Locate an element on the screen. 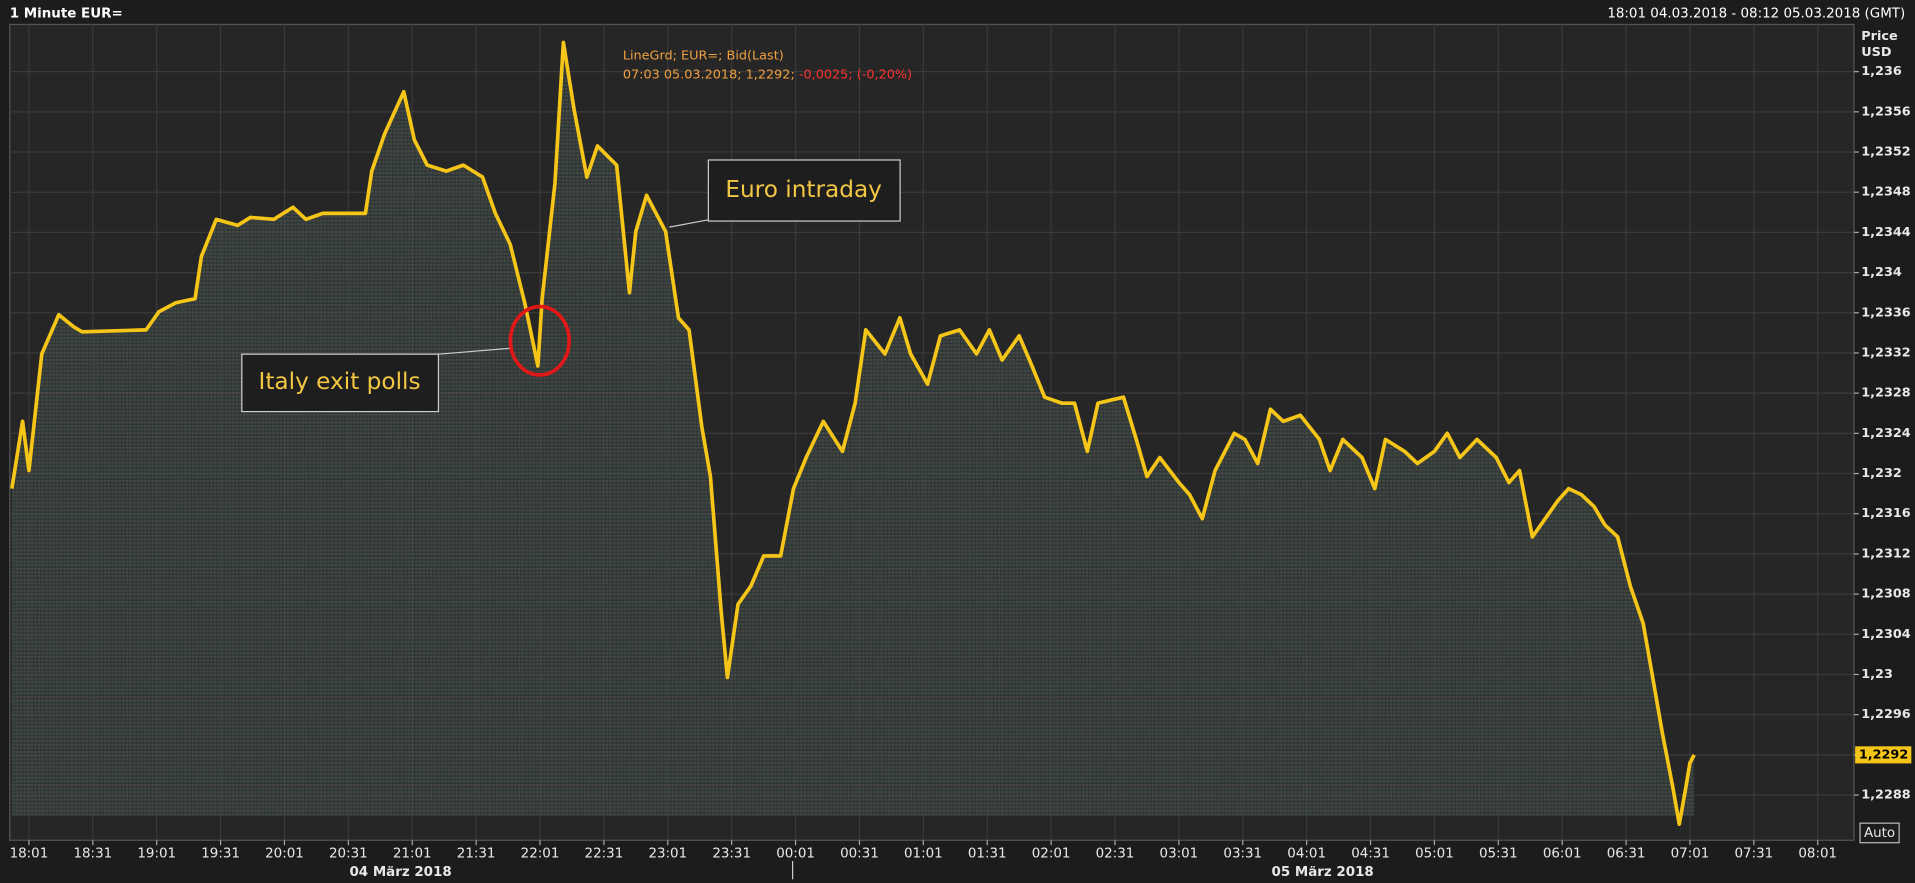 This screenshot has width=1915, height=883. y-tick-label: 1,2352 is located at coordinates (1885, 152).